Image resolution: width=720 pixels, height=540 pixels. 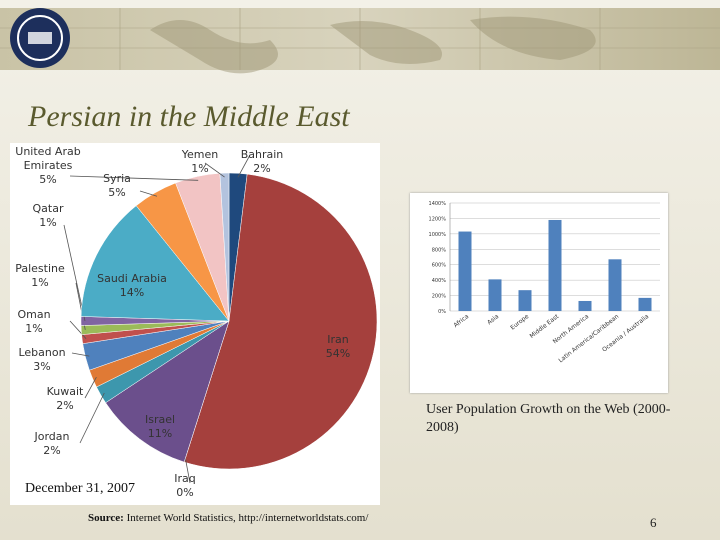 What do you see at coordinates (117, 178) in the screenshot?
I see `category-label: Syria` at bounding box center [117, 178].